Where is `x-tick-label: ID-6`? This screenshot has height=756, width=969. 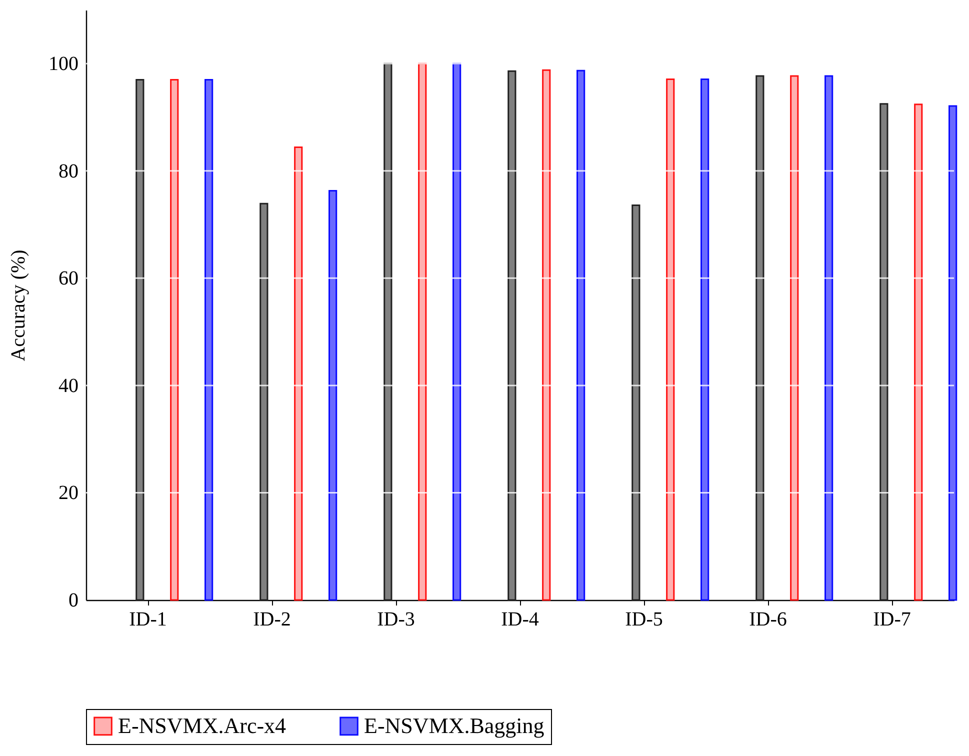
x-tick-label: ID-6 is located at coordinates (768, 619).